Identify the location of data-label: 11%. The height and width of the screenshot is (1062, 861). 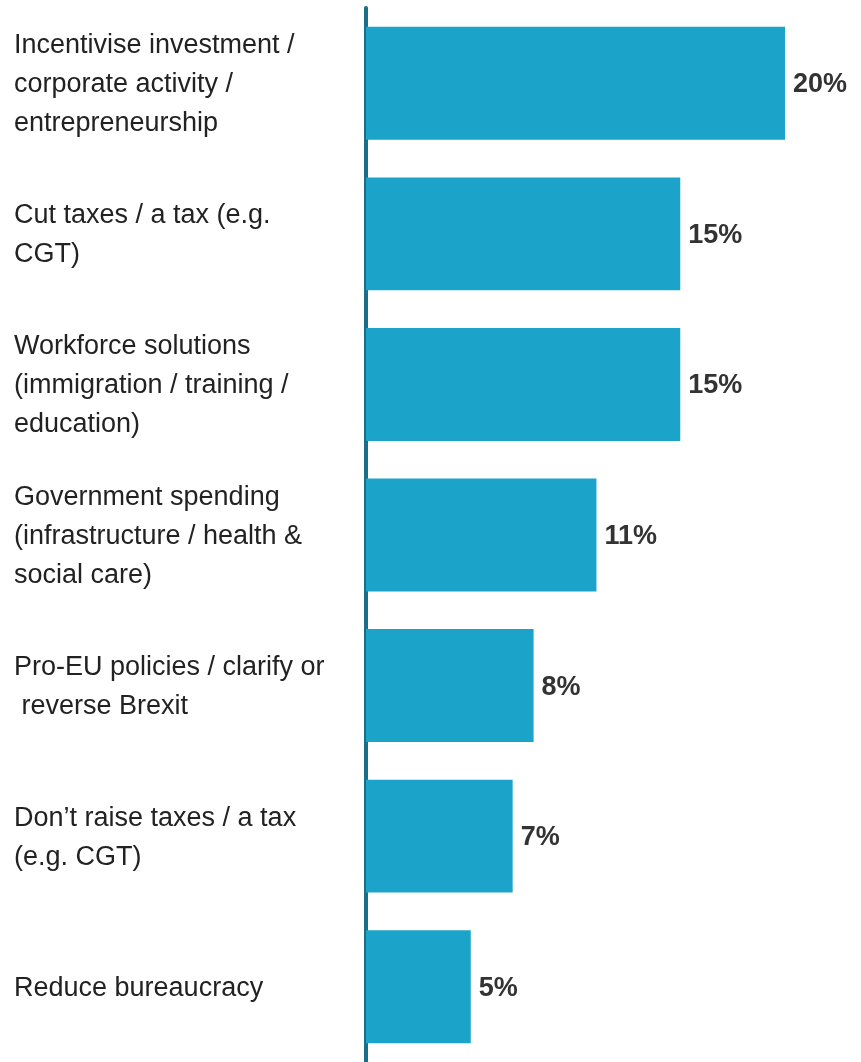
(631, 535).